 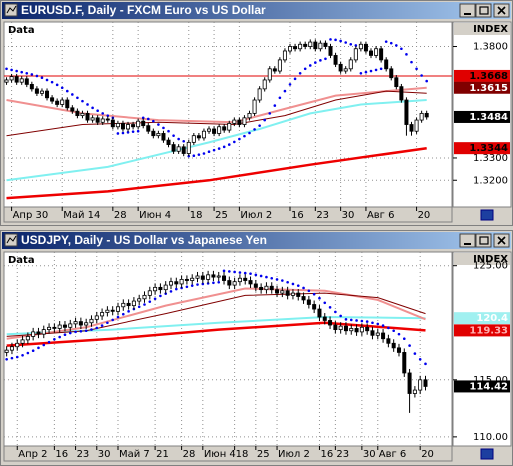 I want to click on panel-label: Data, so click(x=21, y=260).